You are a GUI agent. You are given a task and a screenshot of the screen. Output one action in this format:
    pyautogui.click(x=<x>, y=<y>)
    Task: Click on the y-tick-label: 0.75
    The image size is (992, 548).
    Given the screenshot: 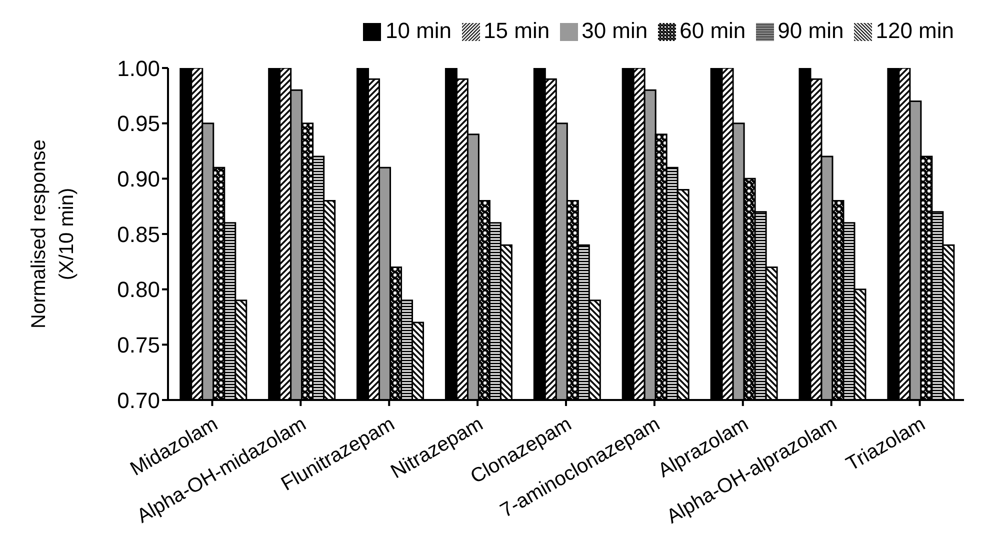 What is the action you would take?
    pyautogui.click(x=138, y=345)
    